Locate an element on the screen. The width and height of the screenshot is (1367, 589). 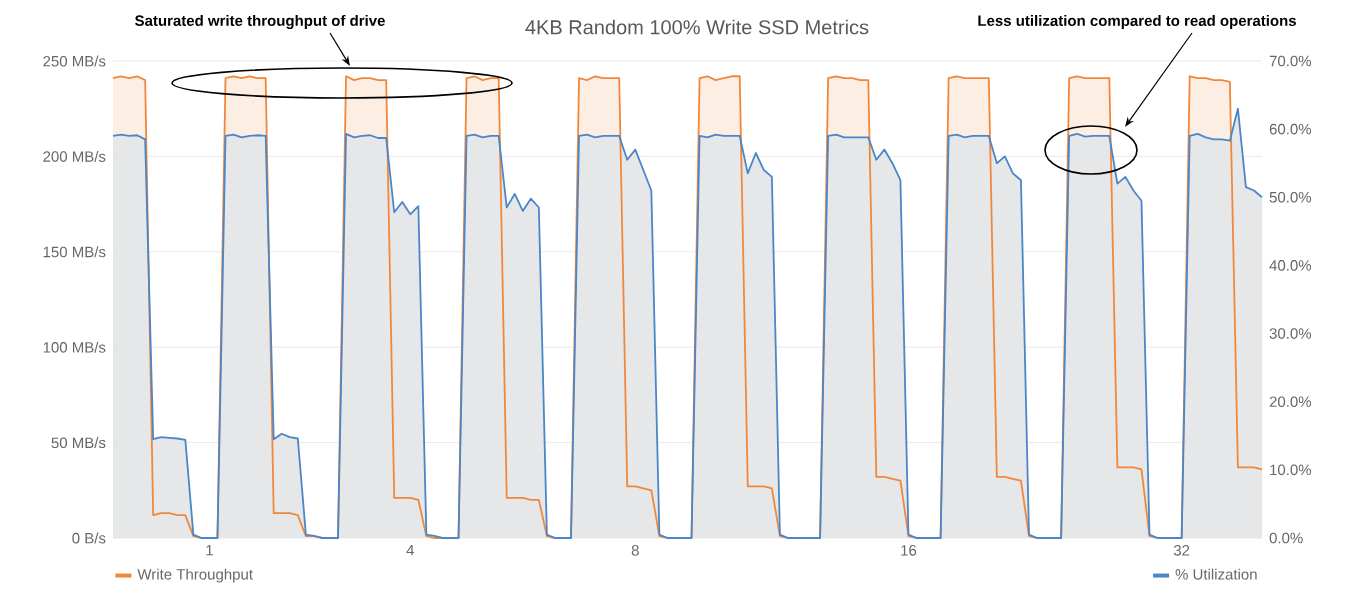
x-tick-label: 8 is located at coordinates (635, 550).